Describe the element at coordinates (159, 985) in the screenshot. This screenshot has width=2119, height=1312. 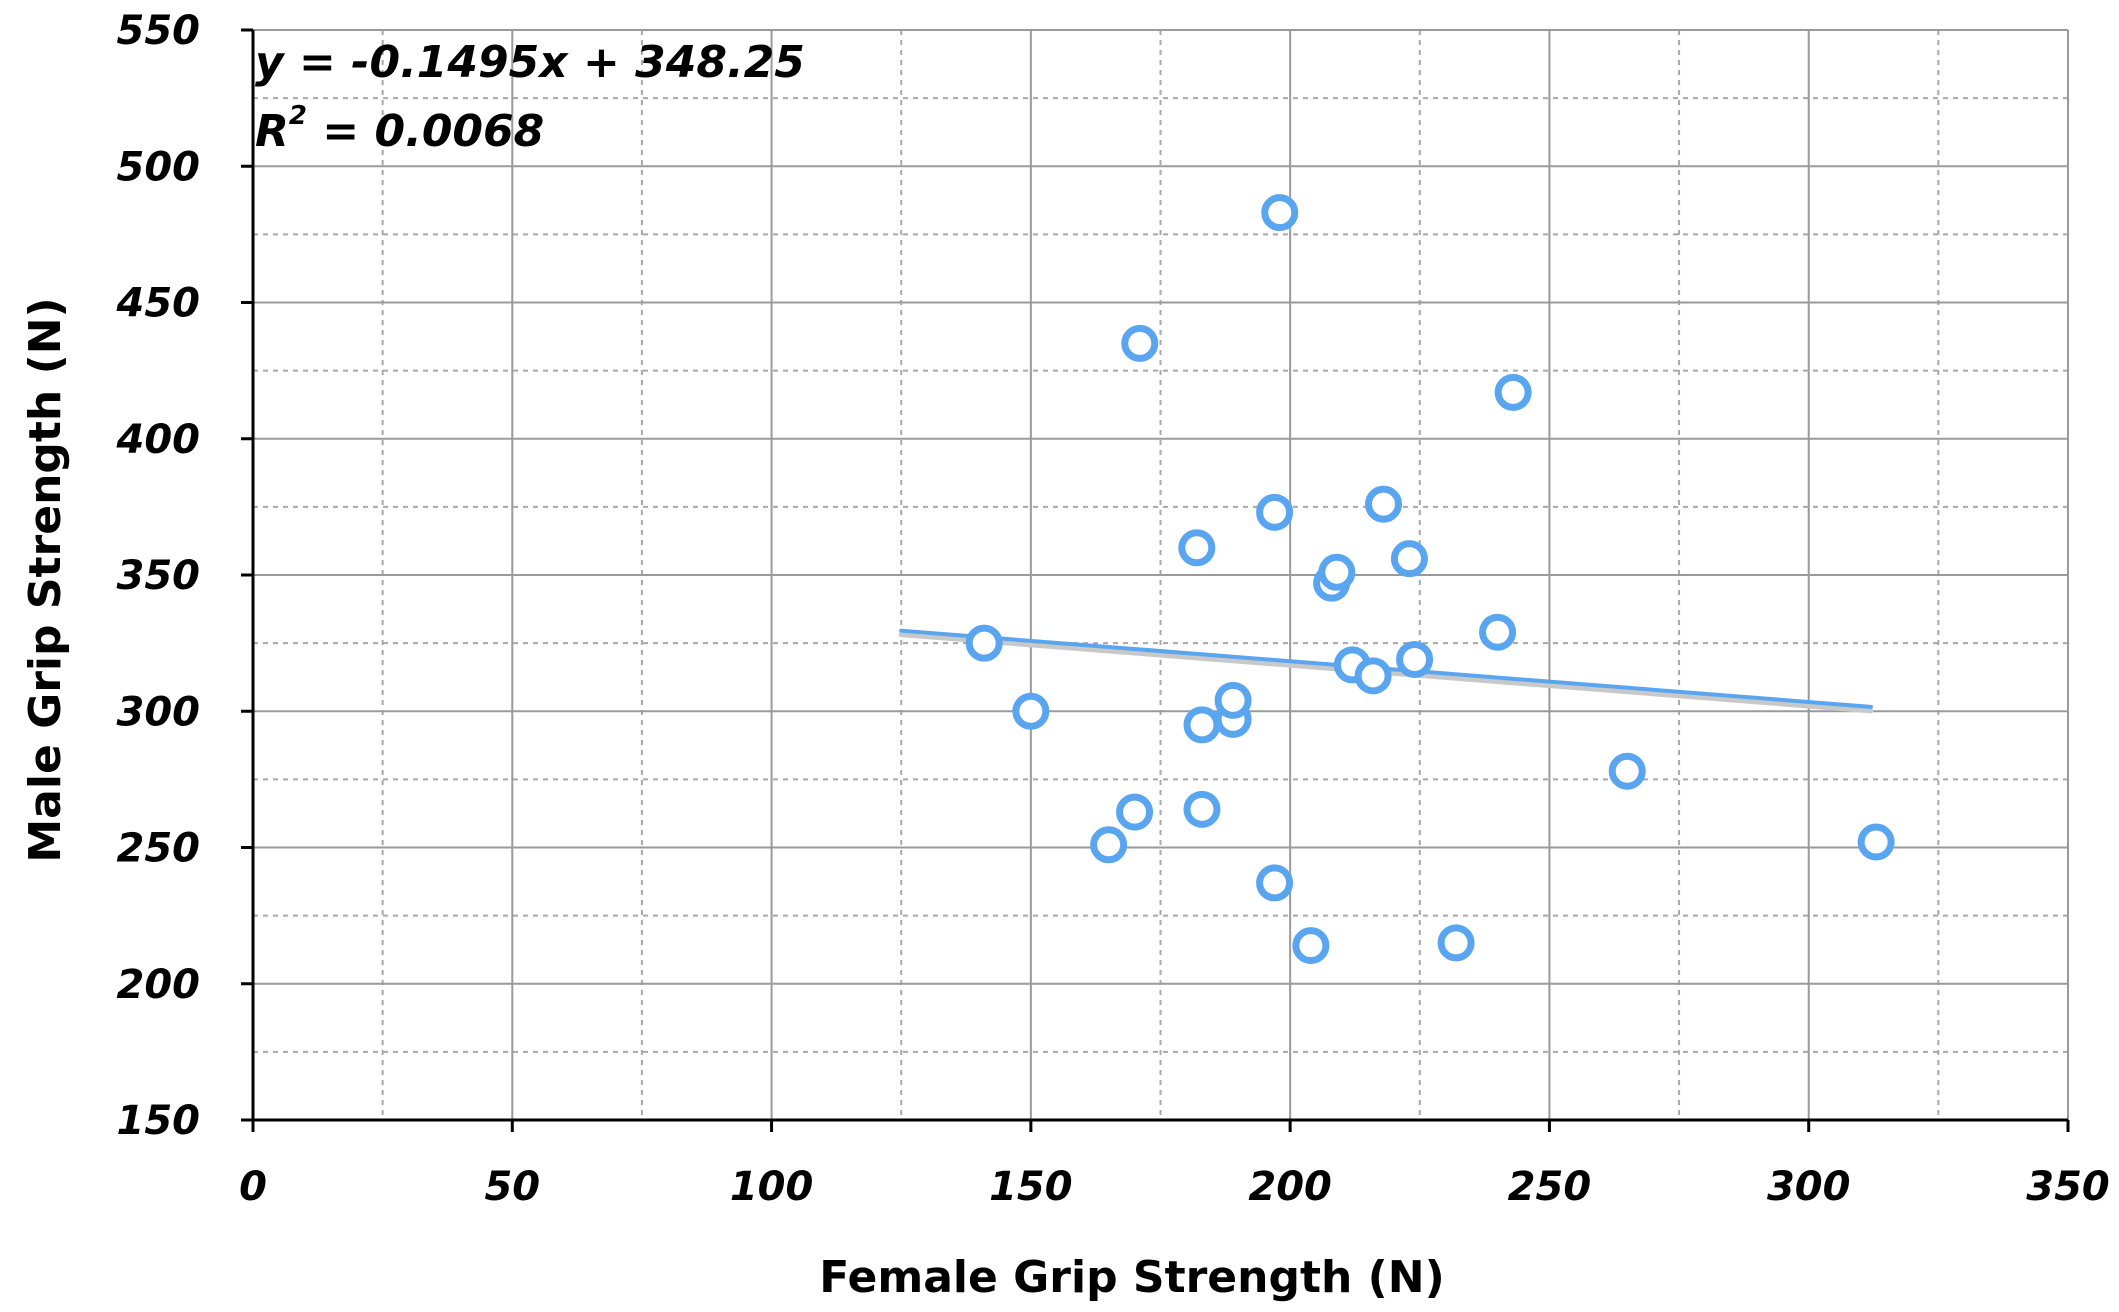
I see `y-tick-label: 200` at that location.